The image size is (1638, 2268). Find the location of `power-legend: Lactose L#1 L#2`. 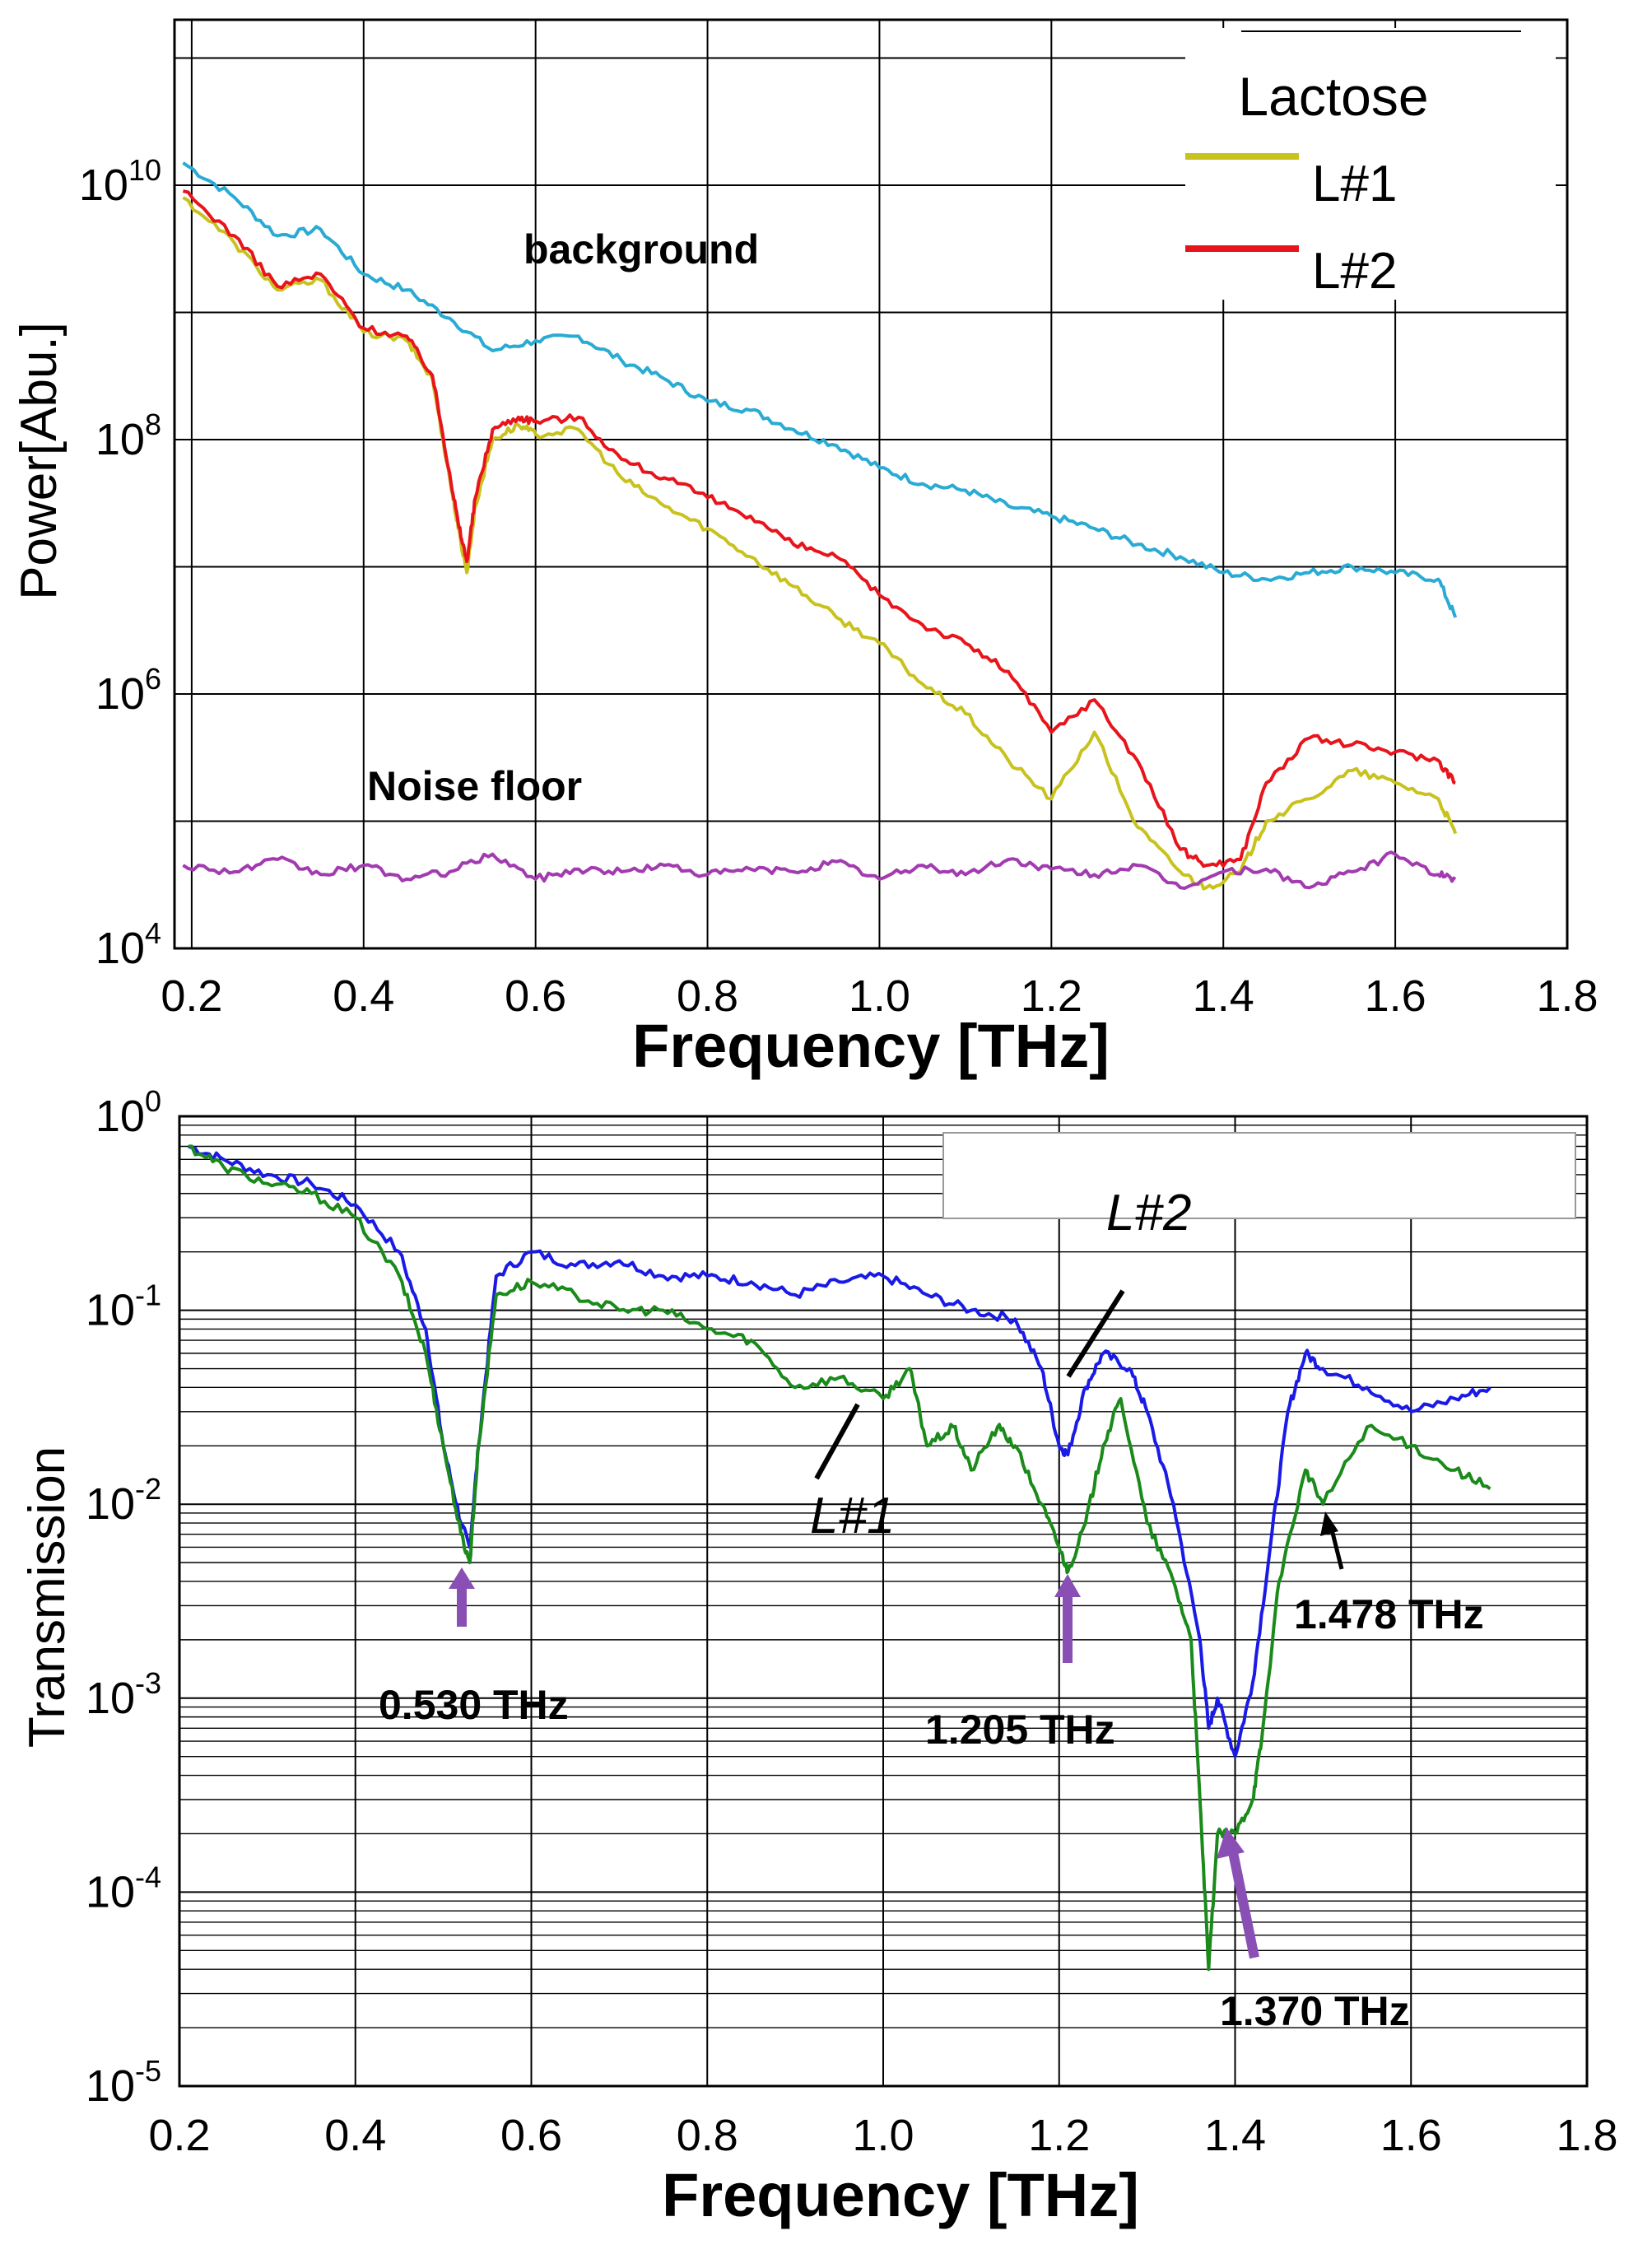

power-legend: Lactose L#1 L#2 is located at coordinates (1370, 164).